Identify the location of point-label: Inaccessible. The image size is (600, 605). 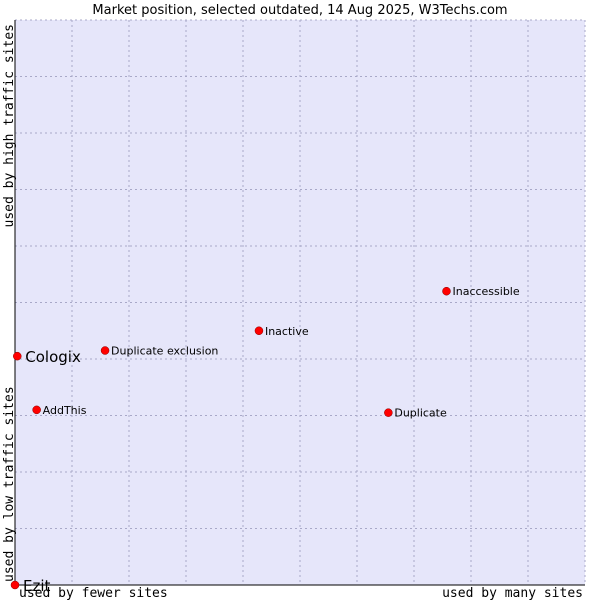
(485, 291).